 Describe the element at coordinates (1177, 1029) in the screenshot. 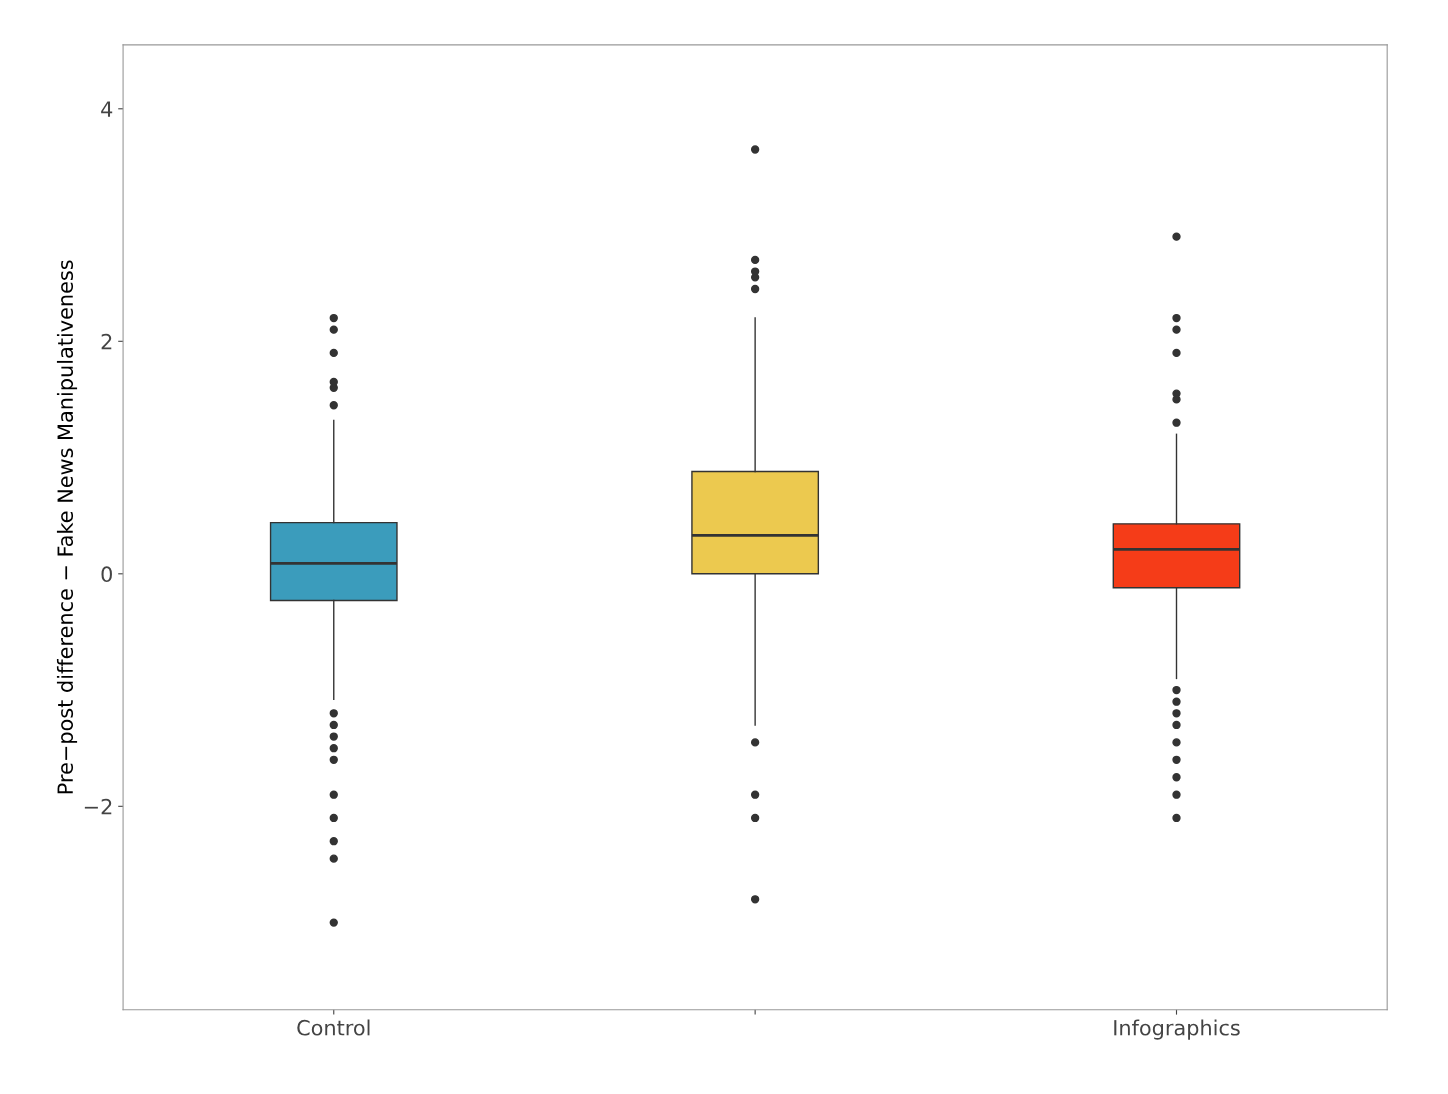

I see `x-tick-label: Infographics` at that location.